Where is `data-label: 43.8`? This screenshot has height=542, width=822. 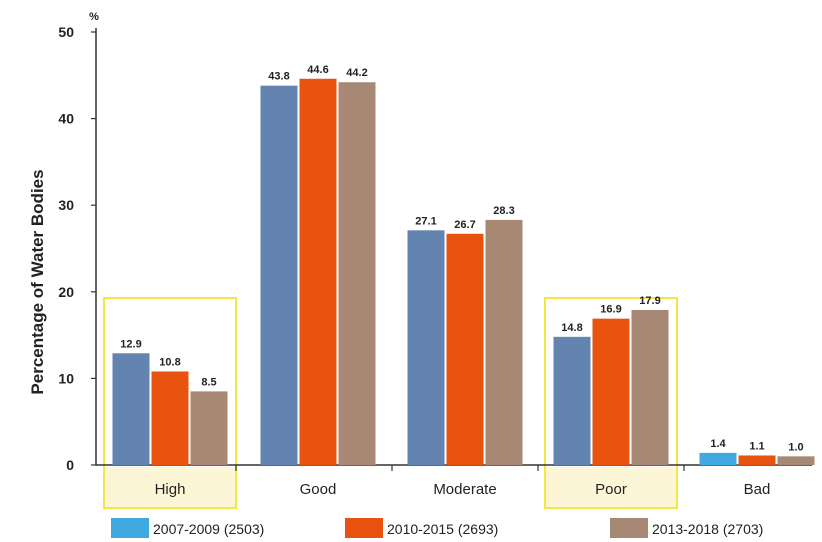
data-label: 43.8 is located at coordinates (278, 77).